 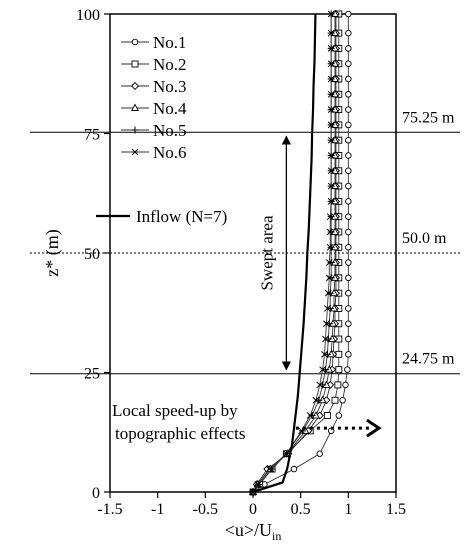 I want to click on x-tick-label-4: 0.5, so click(x=301, y=509).